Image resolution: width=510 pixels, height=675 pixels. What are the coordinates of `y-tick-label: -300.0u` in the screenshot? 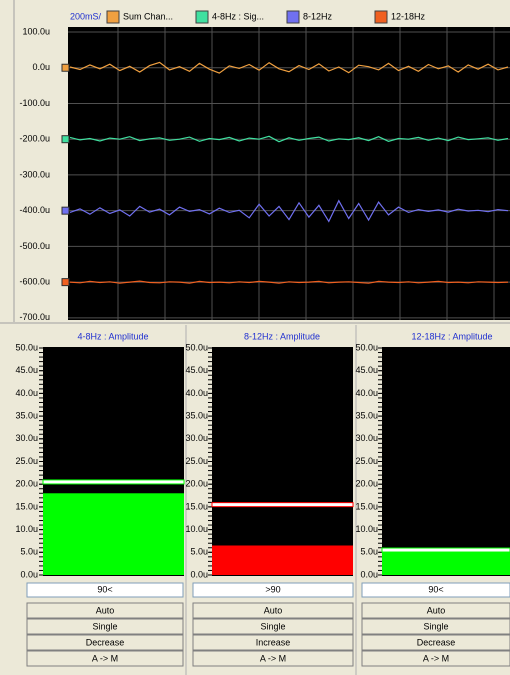 It's located at (34, 174).